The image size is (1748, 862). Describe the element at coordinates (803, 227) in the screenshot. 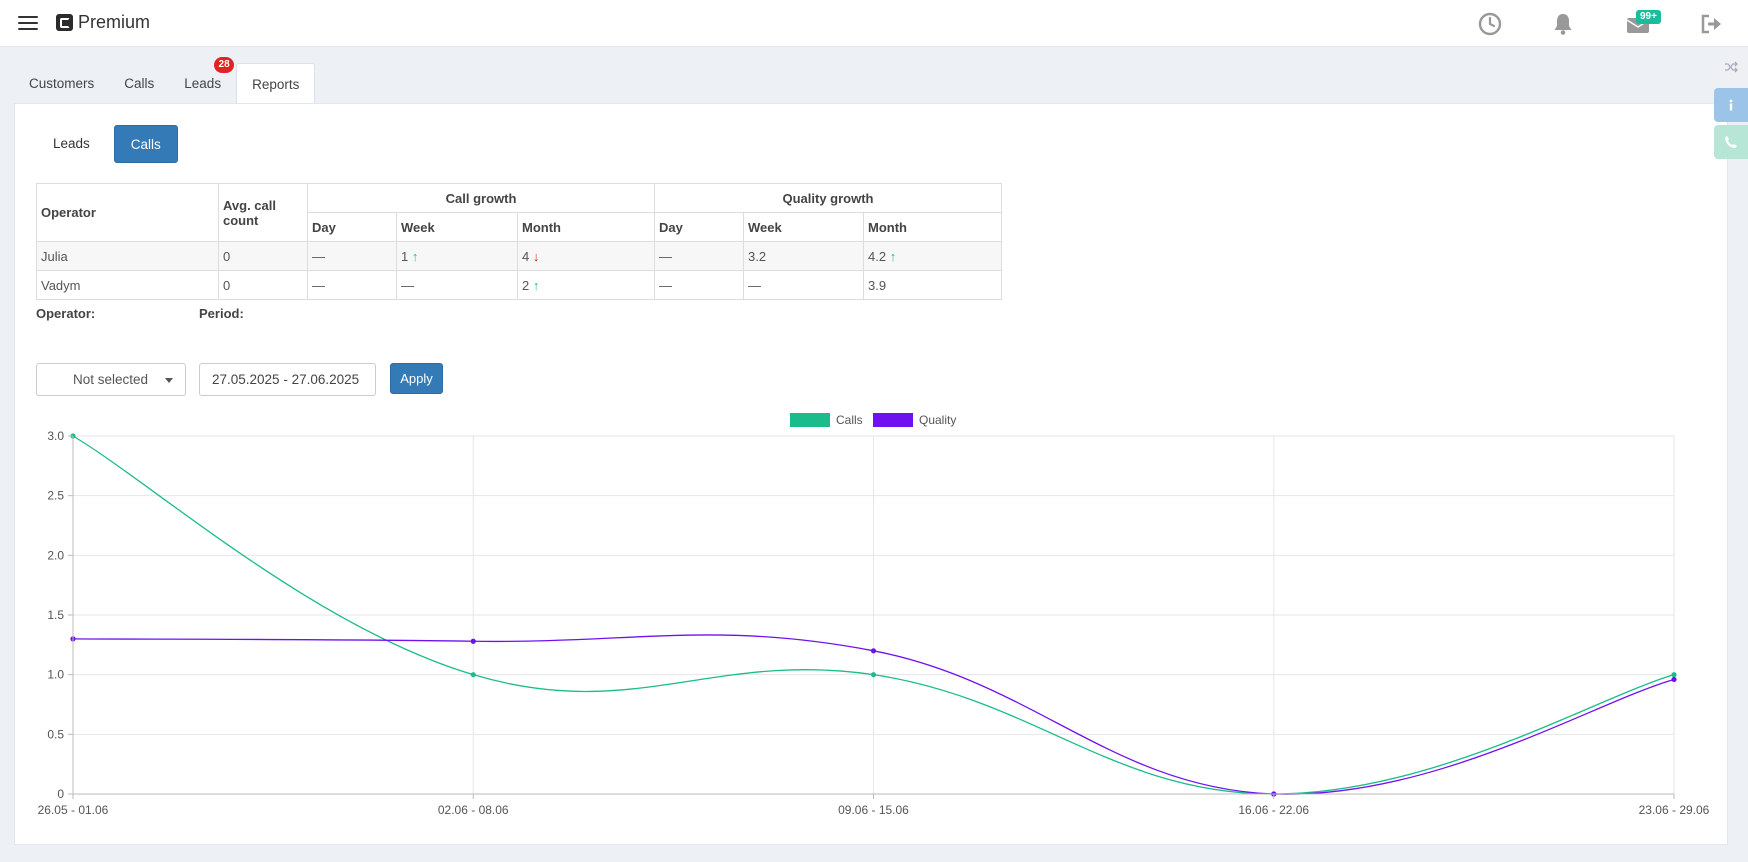

I see `header-quality-week: Week` at that location.